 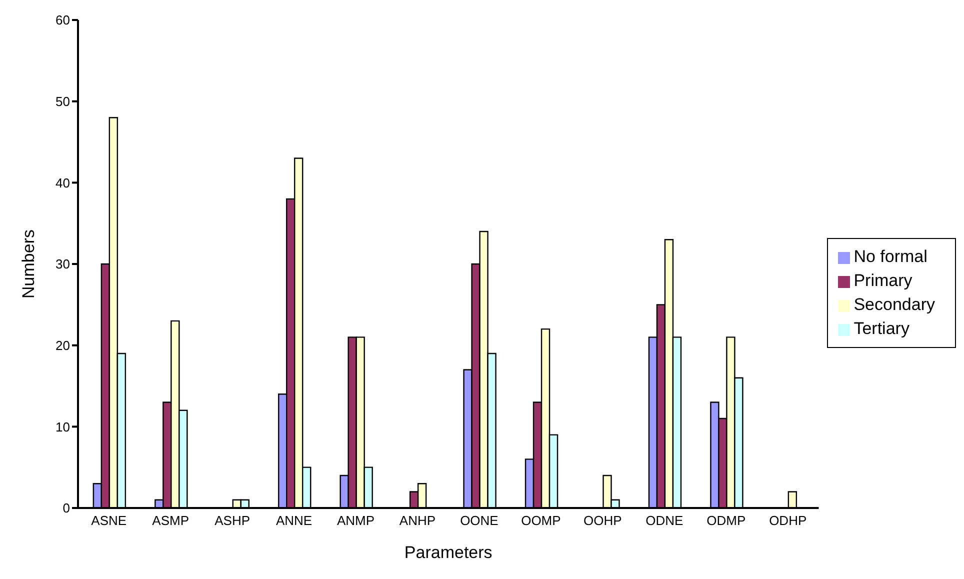 What do you see at coordinates (891, 256) in the screenshot?
I see `legend-label: No formal` at bounding box center [891, 256].